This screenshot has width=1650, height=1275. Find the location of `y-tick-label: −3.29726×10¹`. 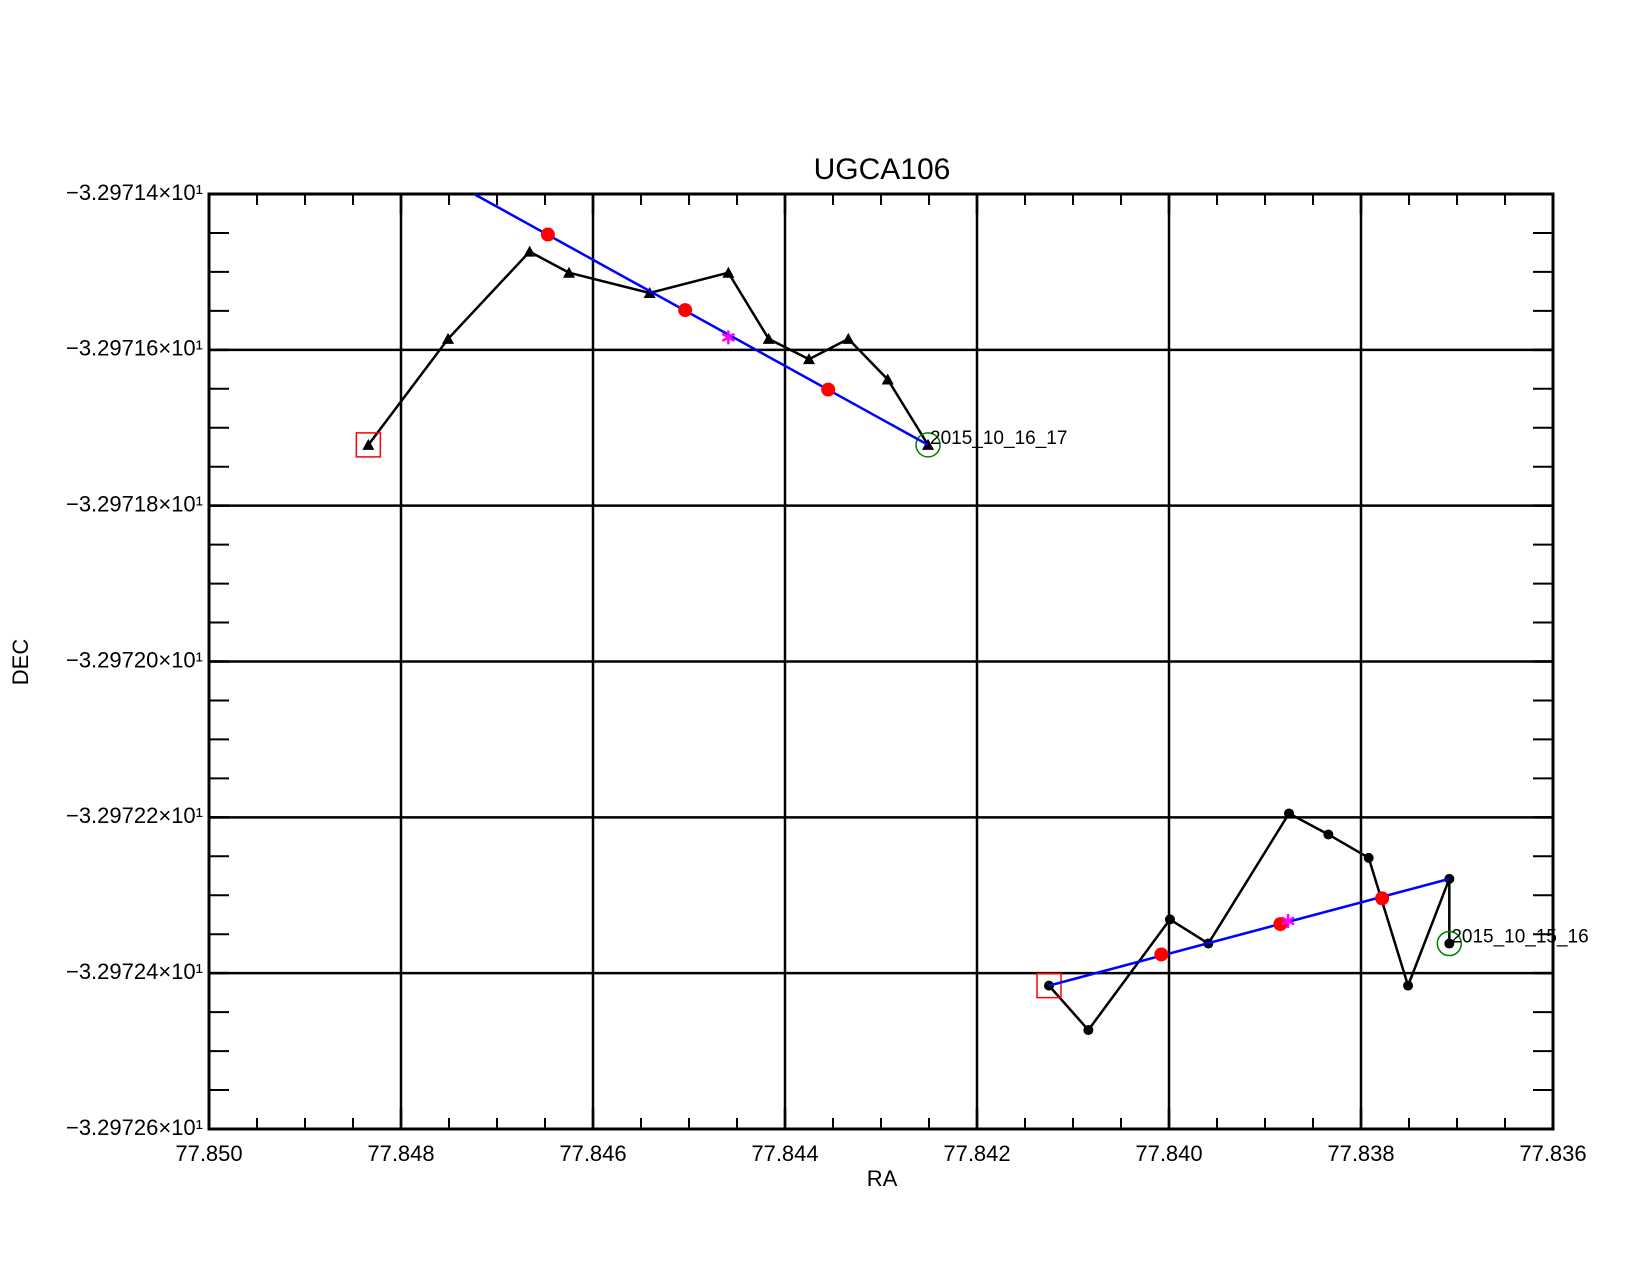

y-tick-label: −3.29726×10¹ is located at coordinates (134, 1127).